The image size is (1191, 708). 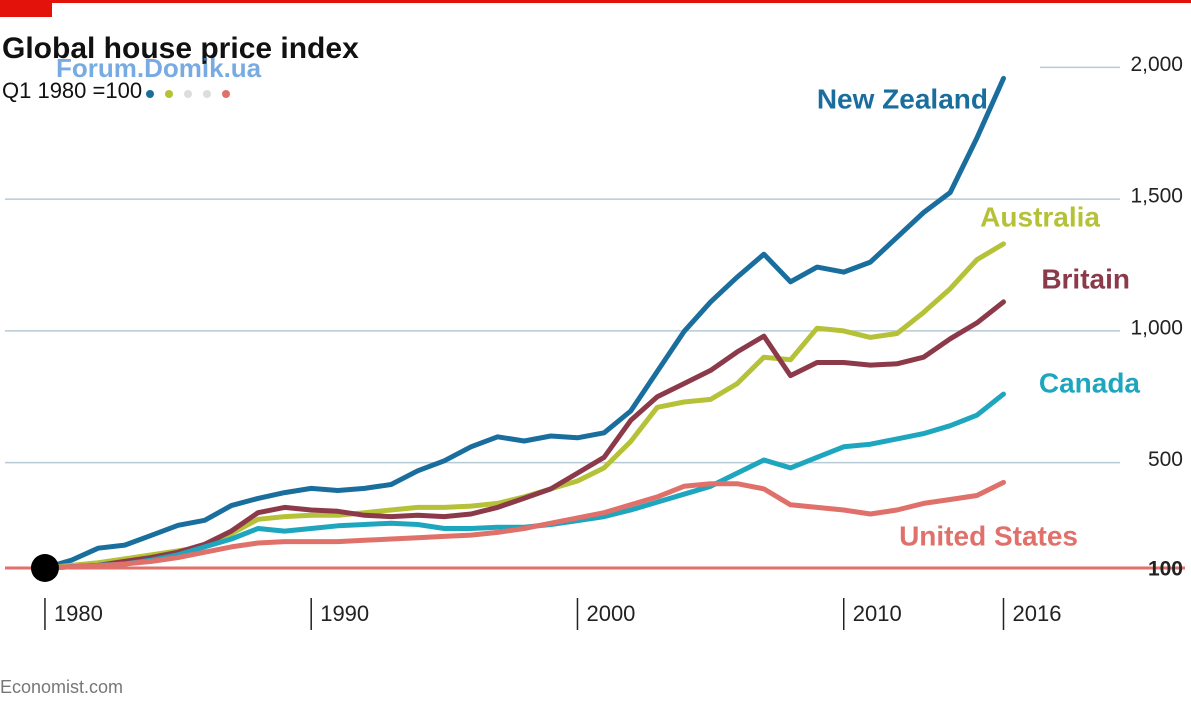 I want to click on y-tick-label: 500, so click(x=1165, y=459).